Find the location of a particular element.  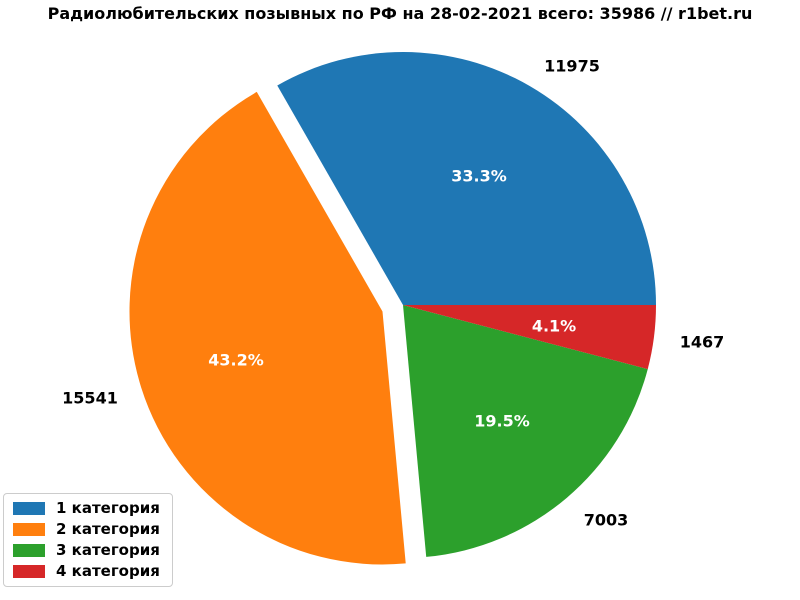

legend-item-category-3: 3 категория is located at coordinates (86, 550).